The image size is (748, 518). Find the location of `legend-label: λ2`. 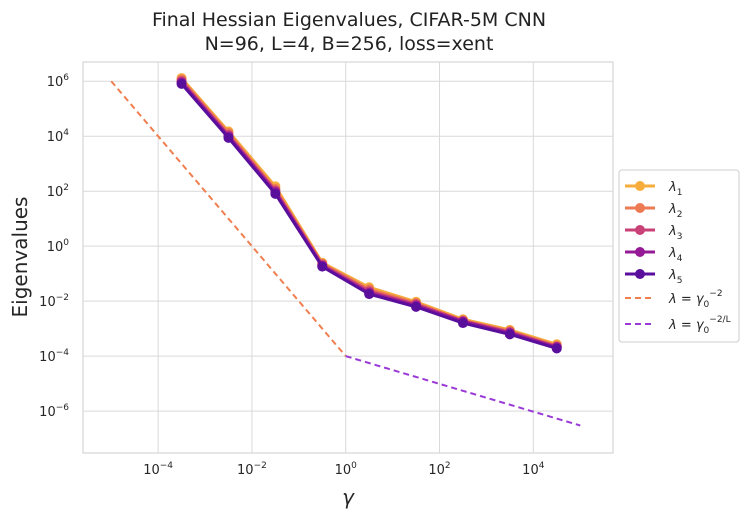

legend-label: λ2 is located at coordinates (675, 211).